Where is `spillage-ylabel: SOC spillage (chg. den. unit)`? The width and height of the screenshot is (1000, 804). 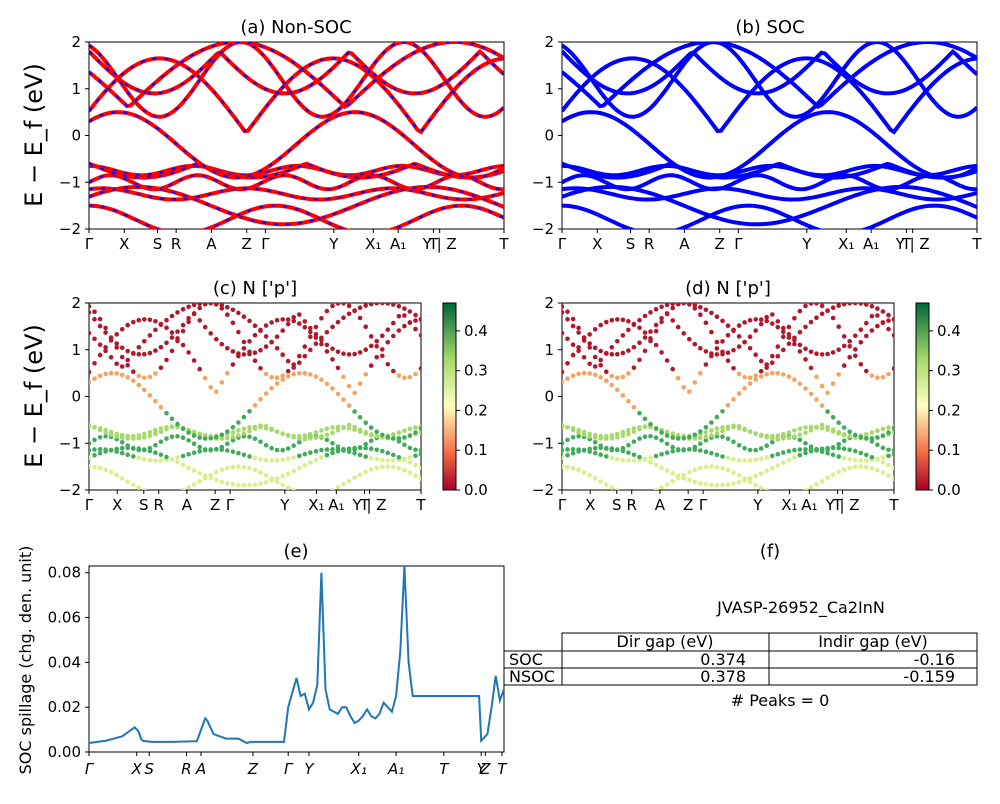 spillage-ylabel: SOC spillage (chg. den. unit) is located at coordinates (25, 660).